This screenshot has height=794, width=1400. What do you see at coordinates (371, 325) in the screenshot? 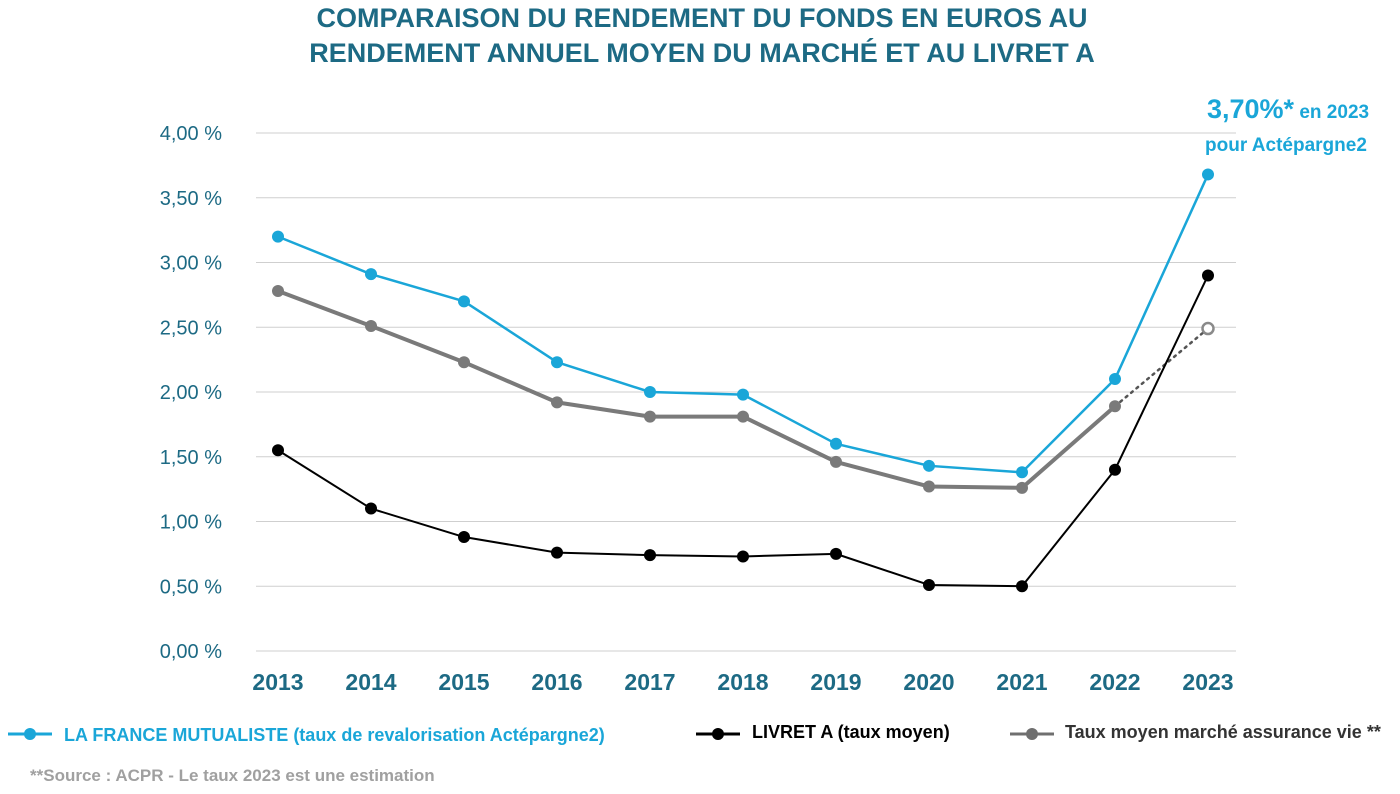
I see `point-marche-2014` at bounding box center [371, 325].